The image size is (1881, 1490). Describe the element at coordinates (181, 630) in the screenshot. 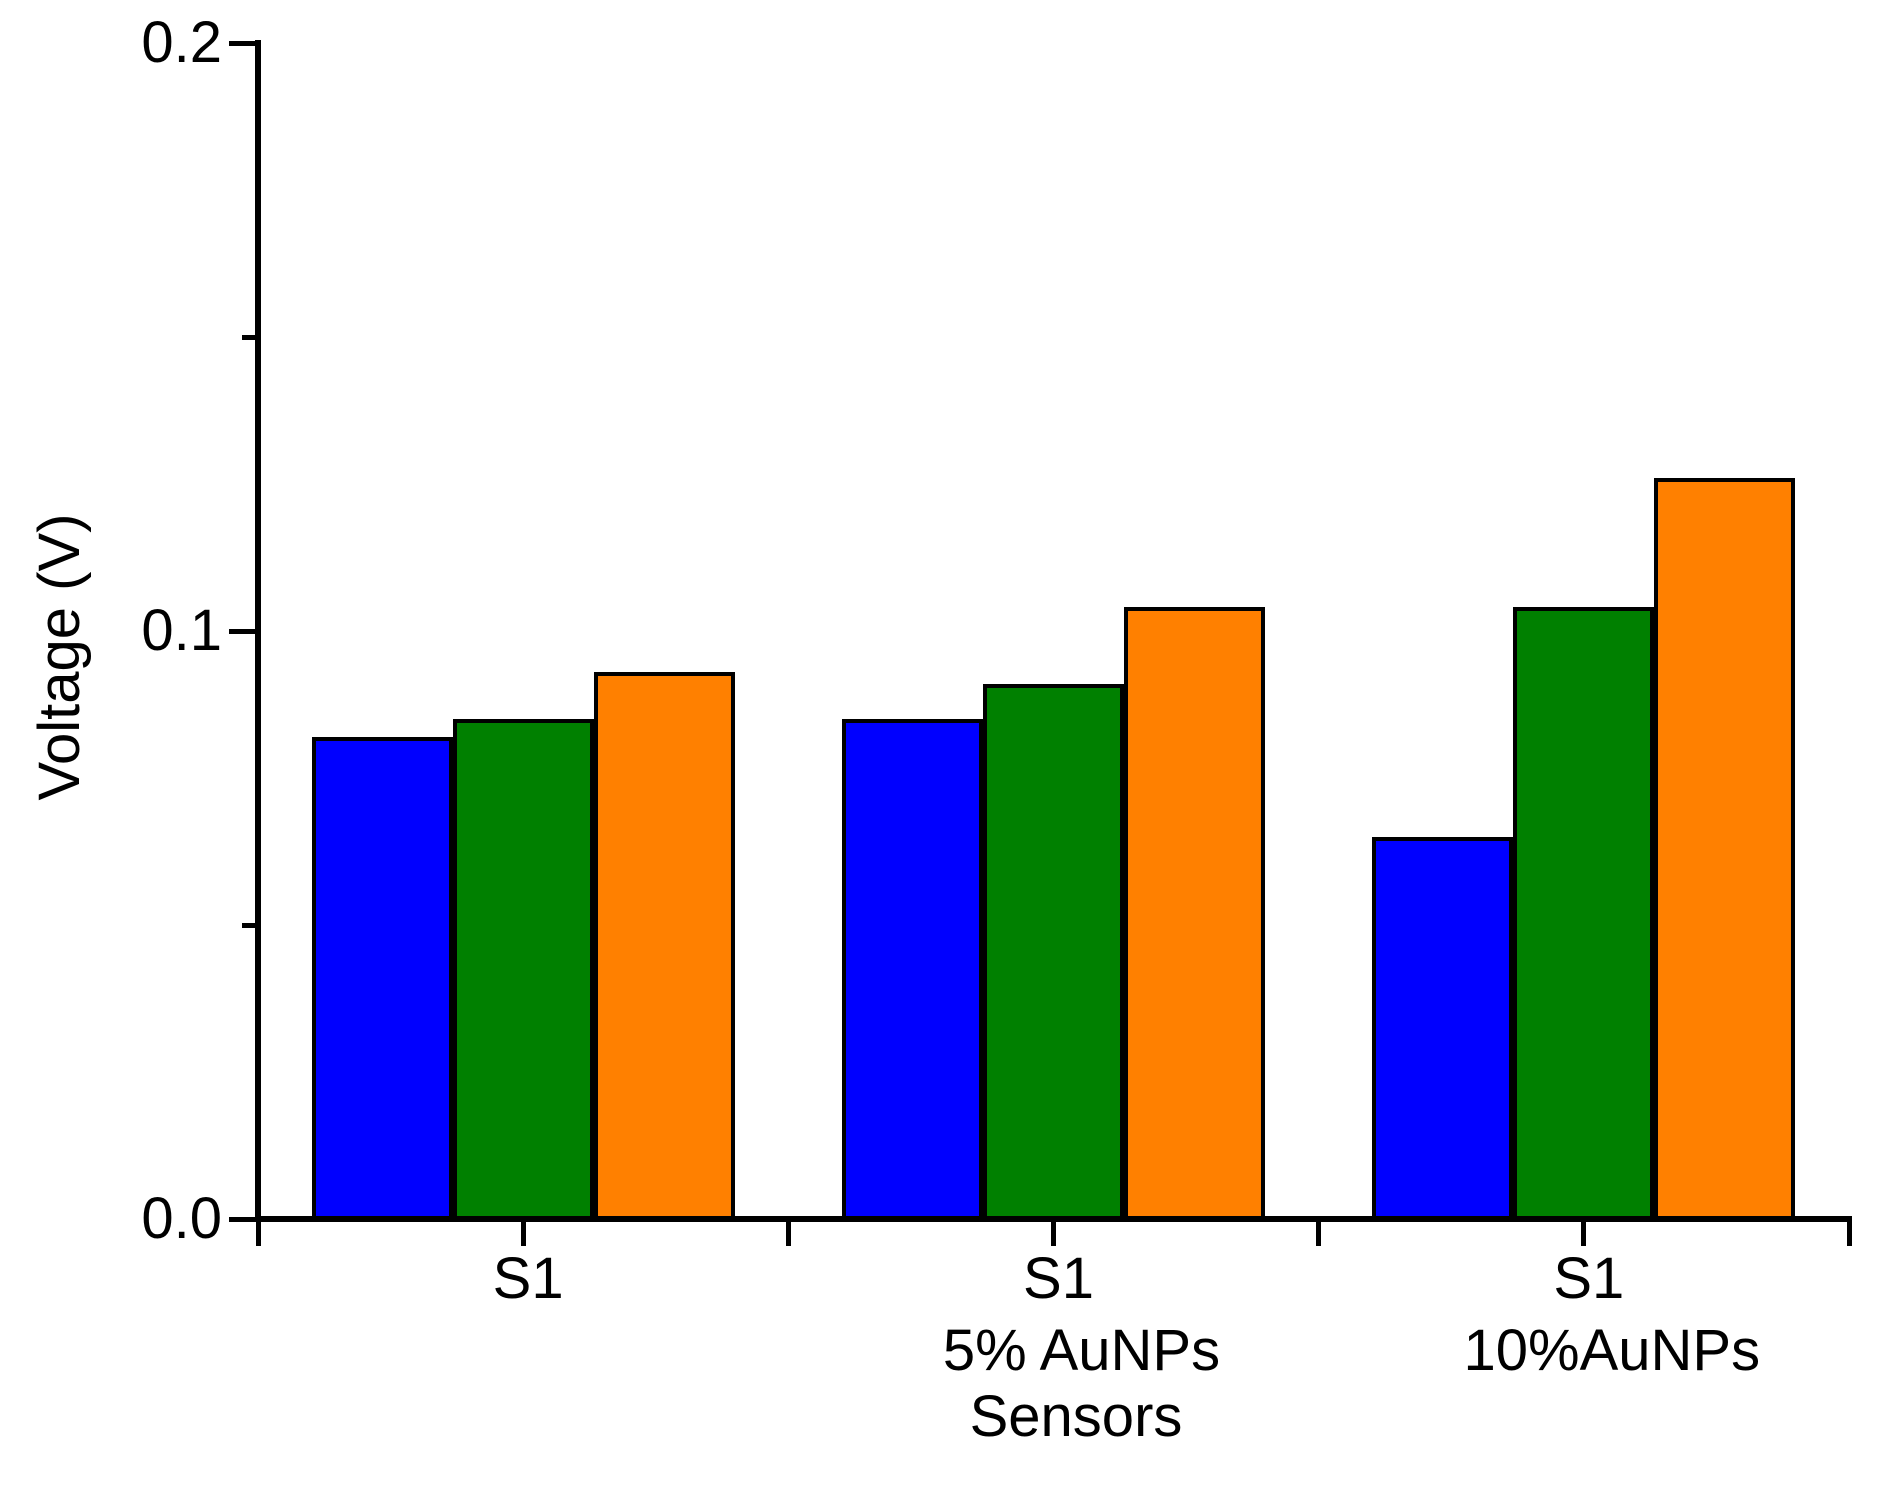

I see `y-tick-label: 0.1` at that location.